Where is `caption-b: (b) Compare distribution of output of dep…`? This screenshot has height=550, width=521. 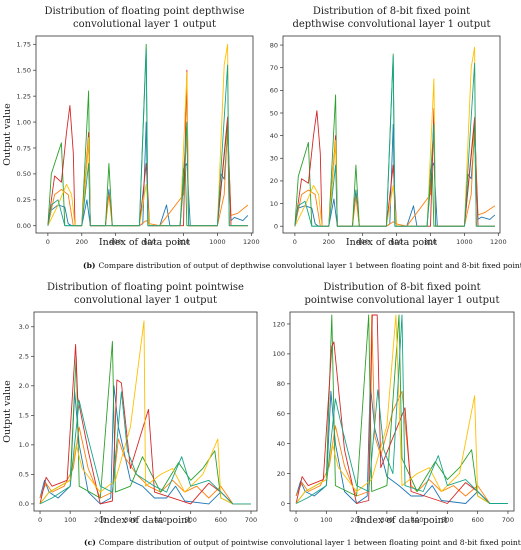
caption-b: (b) Compare distribution of output of dep… is located at coordinates (302, 265).